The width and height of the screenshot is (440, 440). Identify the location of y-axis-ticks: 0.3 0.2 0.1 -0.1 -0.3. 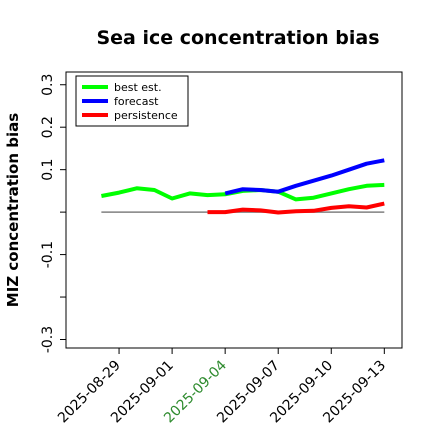
(53, 213).